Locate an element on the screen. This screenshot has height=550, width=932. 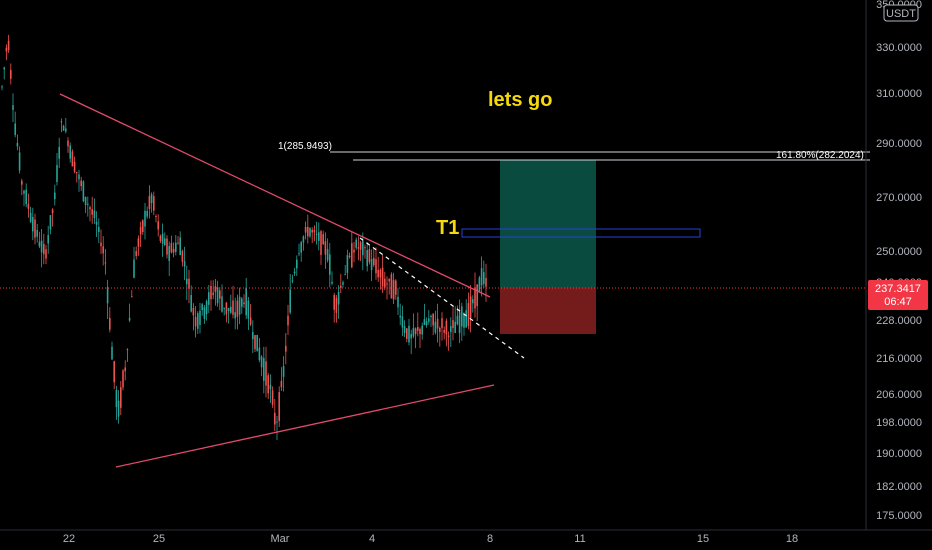
time-tick-label: 18 is located at coordinates (792, 539).